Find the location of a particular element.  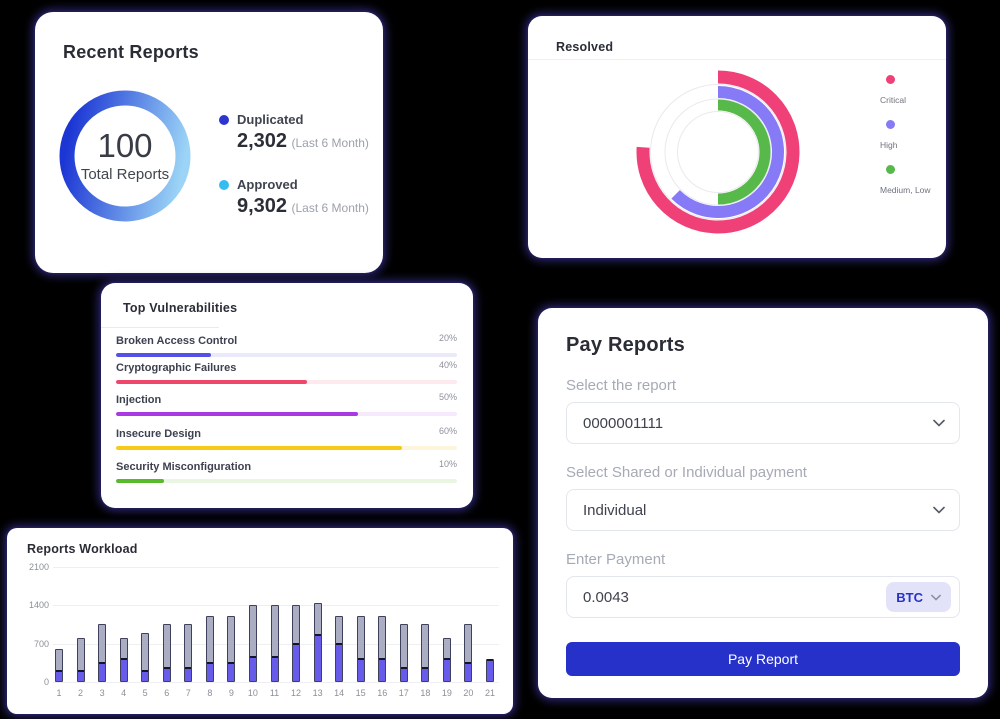

x-axis-label: 10 is located at coordinates (252, 693).